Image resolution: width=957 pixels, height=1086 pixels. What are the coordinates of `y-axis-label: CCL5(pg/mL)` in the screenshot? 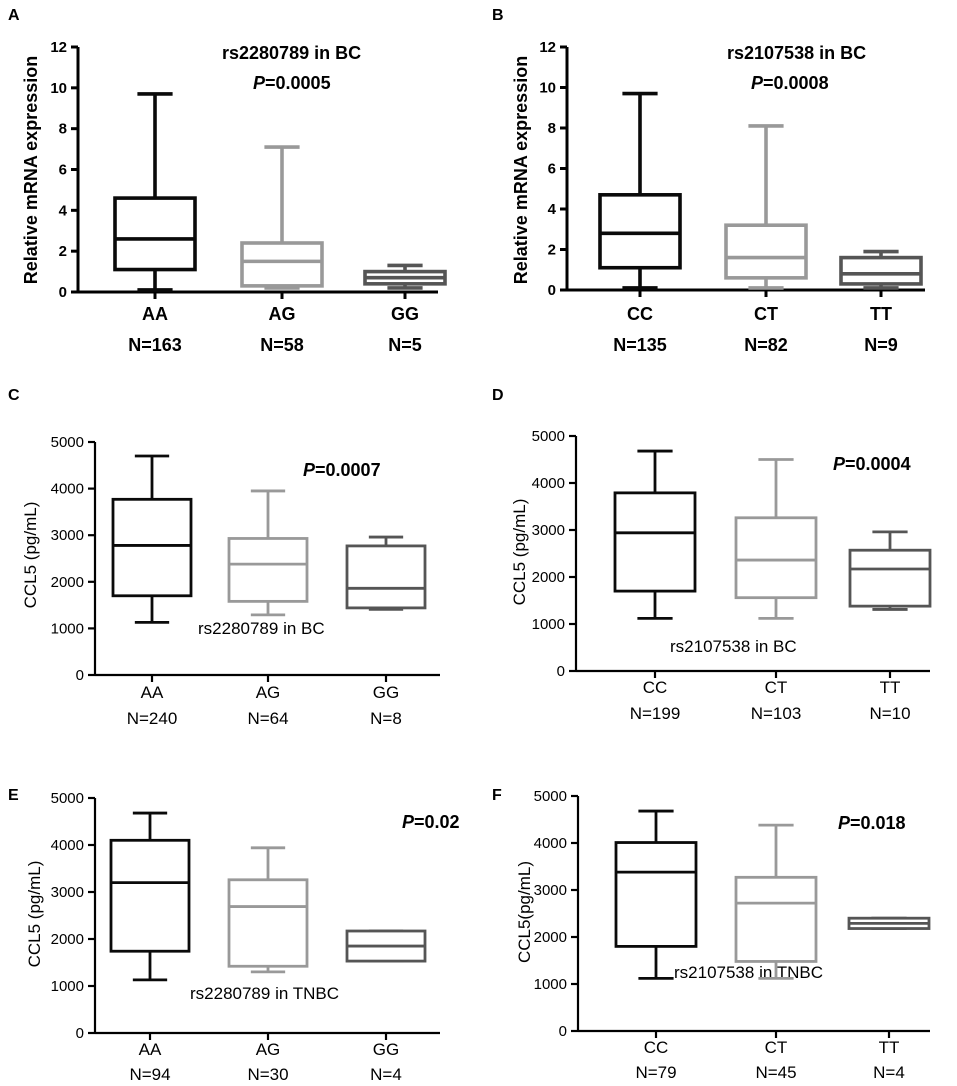 It's located at (524, 912).